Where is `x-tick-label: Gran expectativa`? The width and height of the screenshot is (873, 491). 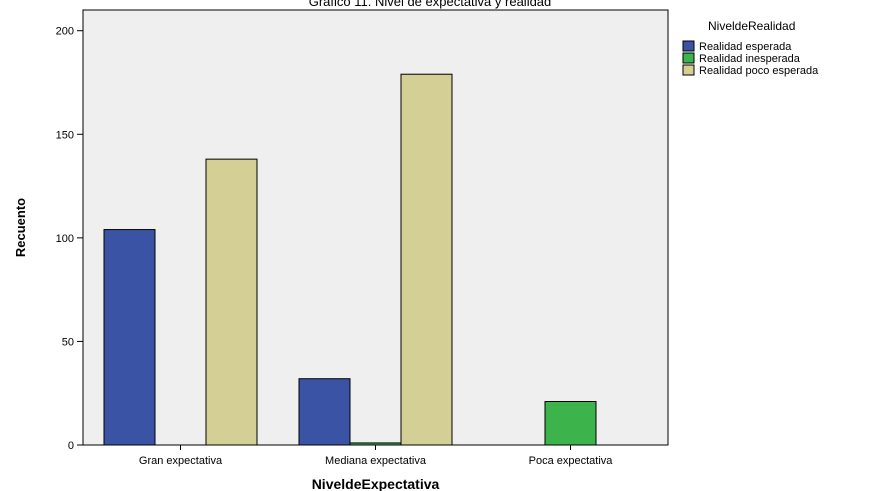
x-tick-label: Gran expectativa is located at coordinates (181, 461).